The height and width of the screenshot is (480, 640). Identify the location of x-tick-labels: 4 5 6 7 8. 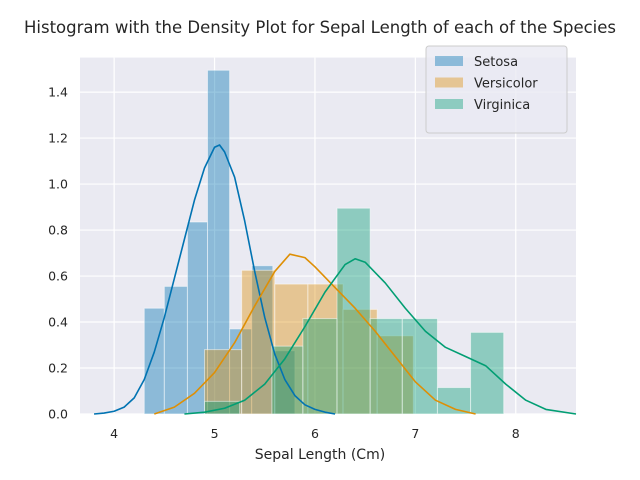
(315, 433).